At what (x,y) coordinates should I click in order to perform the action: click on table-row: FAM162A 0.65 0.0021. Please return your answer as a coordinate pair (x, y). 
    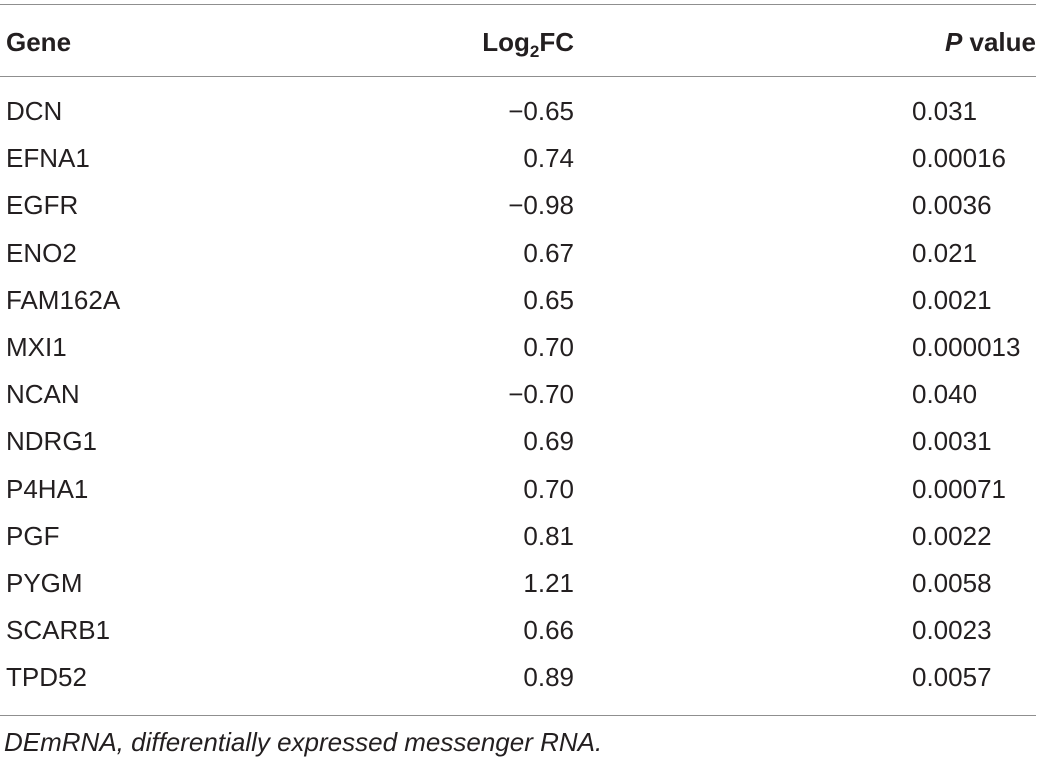
    Looking at the image, I should click on (518, 300).